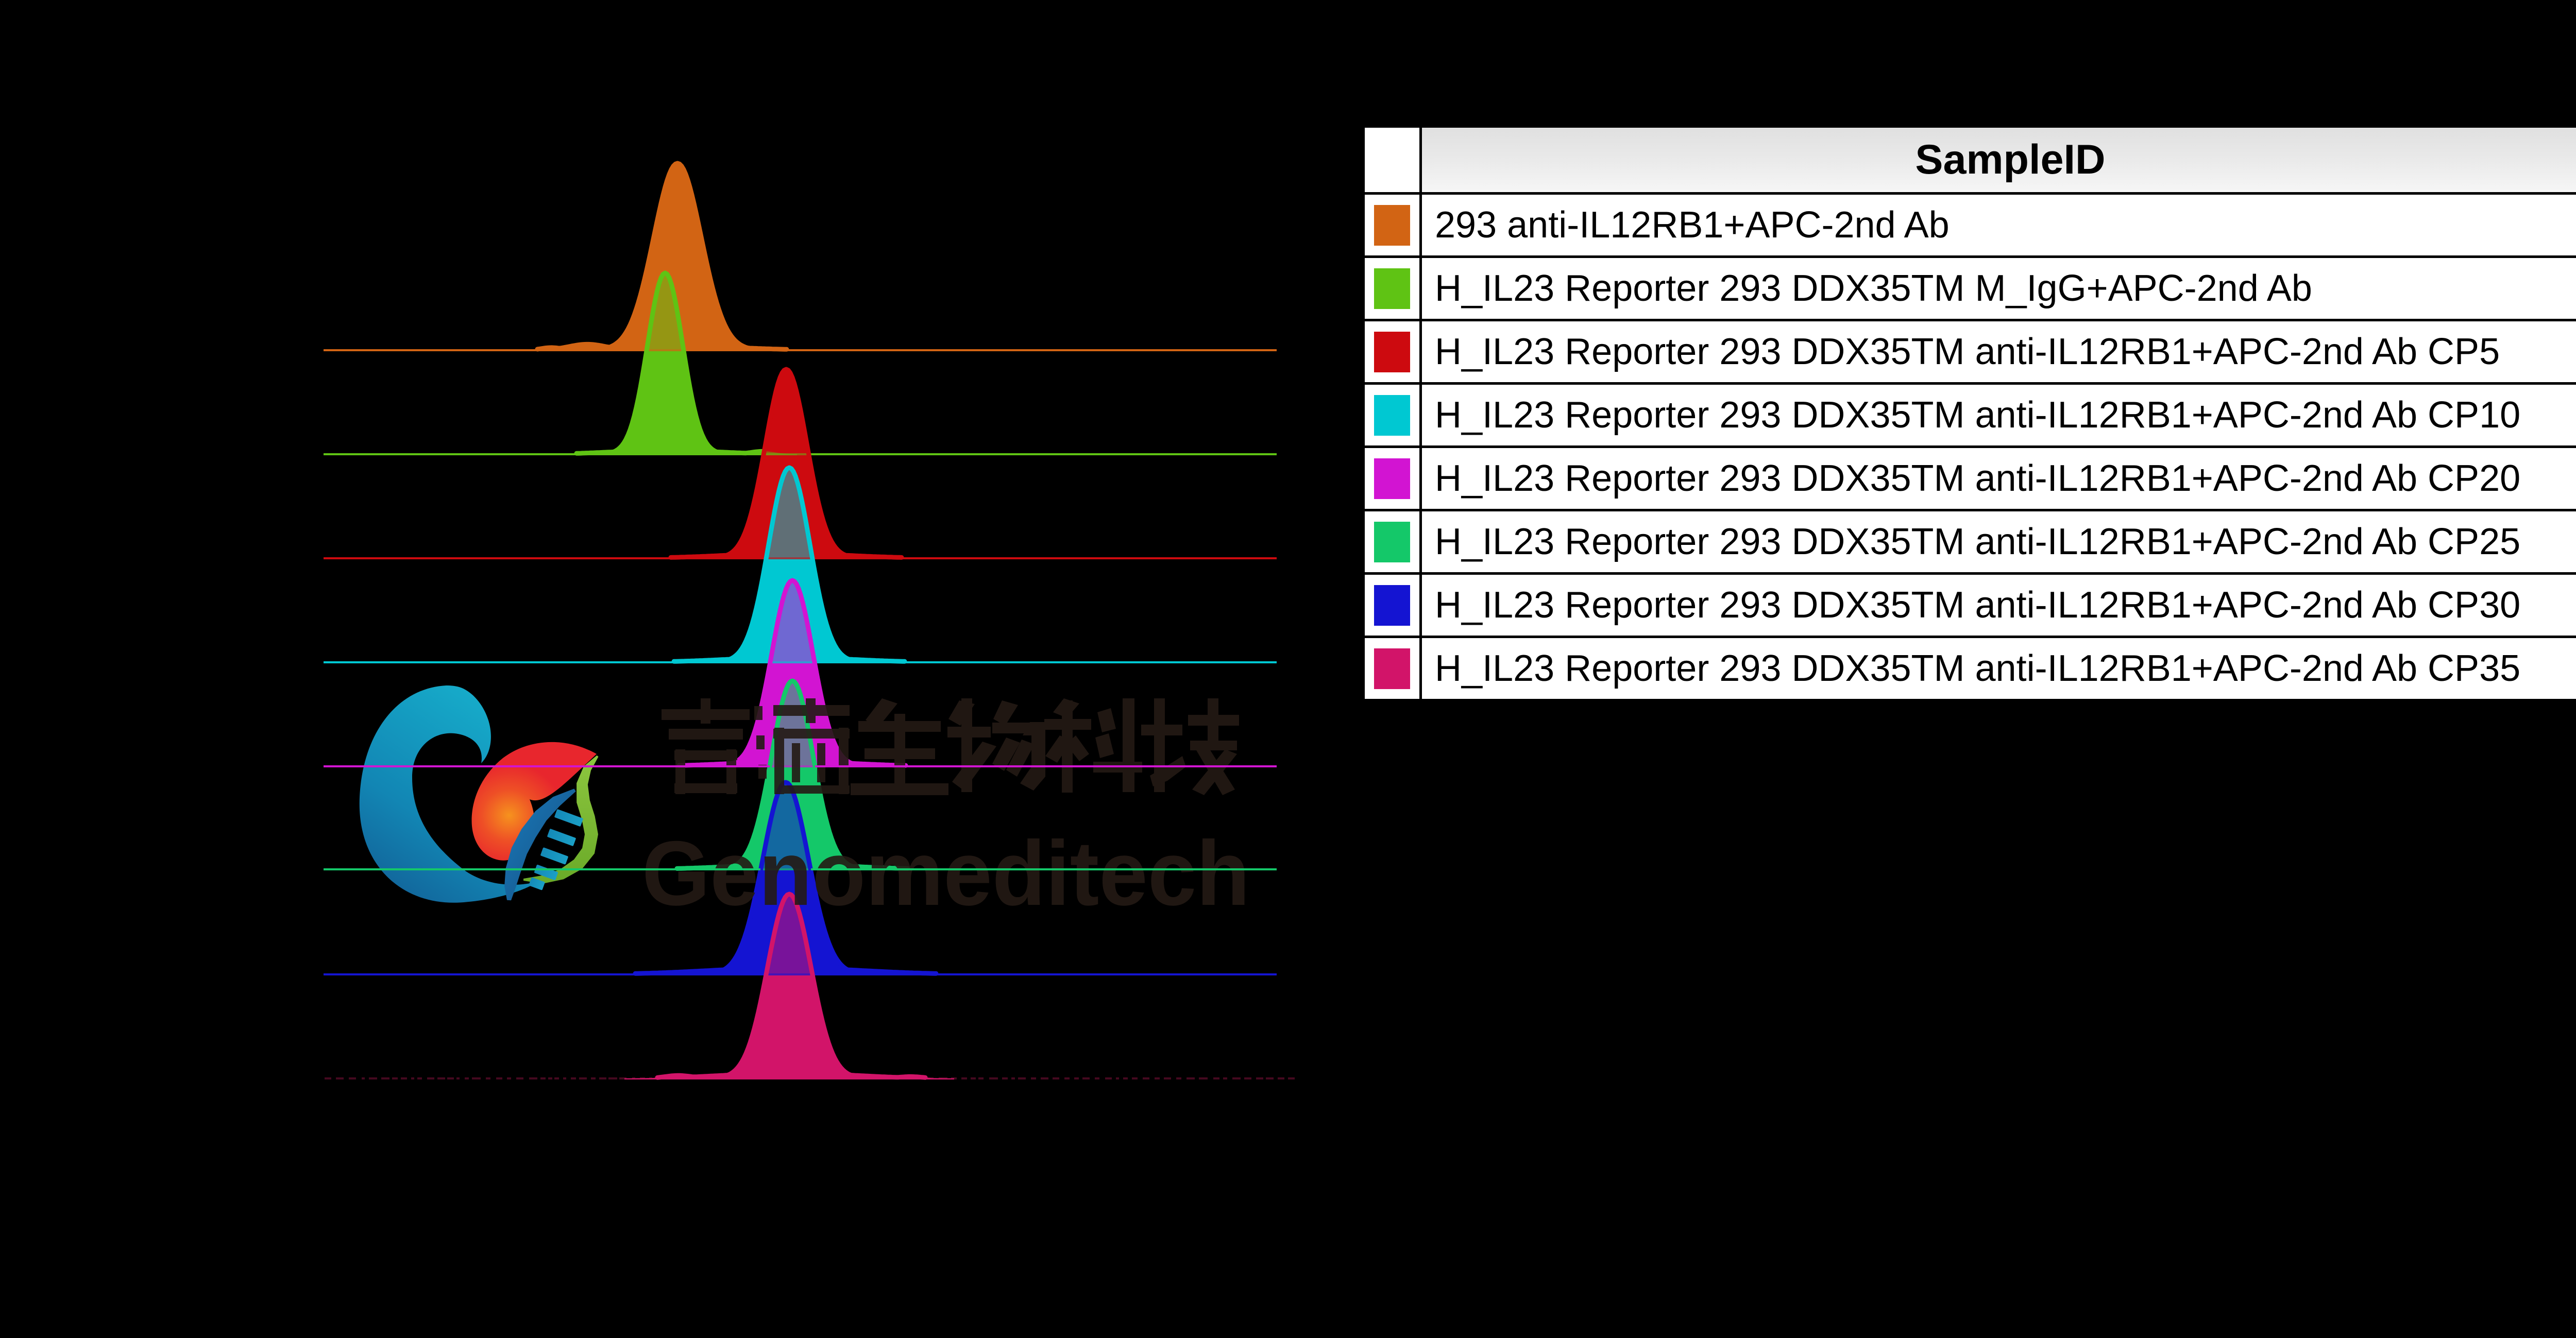 This screenshot has height=1338, width=2576. I want to click on svg-text: Genomeditech, so click(946, 873).